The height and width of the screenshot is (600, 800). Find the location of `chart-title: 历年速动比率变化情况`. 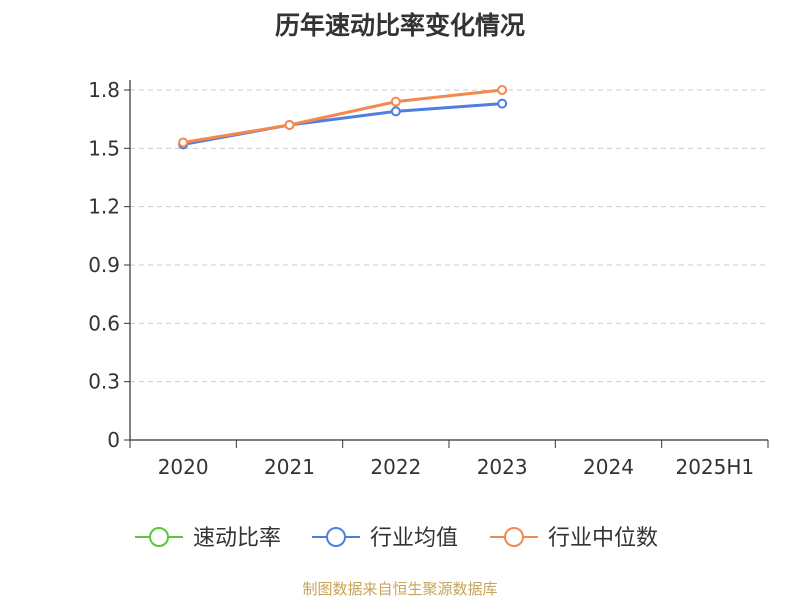

chart-title: 历年速动比率变化情况 is located at coordinates (399, 25).